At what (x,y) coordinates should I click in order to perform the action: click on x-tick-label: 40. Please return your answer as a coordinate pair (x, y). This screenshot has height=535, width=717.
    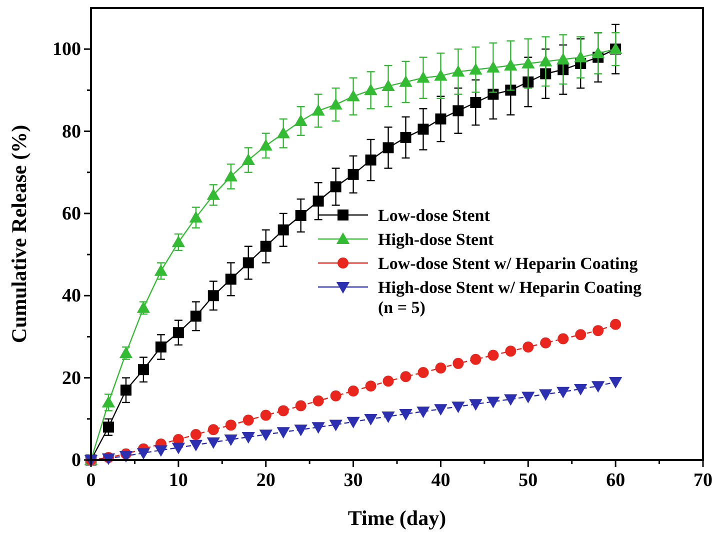
    Looking at the image, I should click on (440, 480).